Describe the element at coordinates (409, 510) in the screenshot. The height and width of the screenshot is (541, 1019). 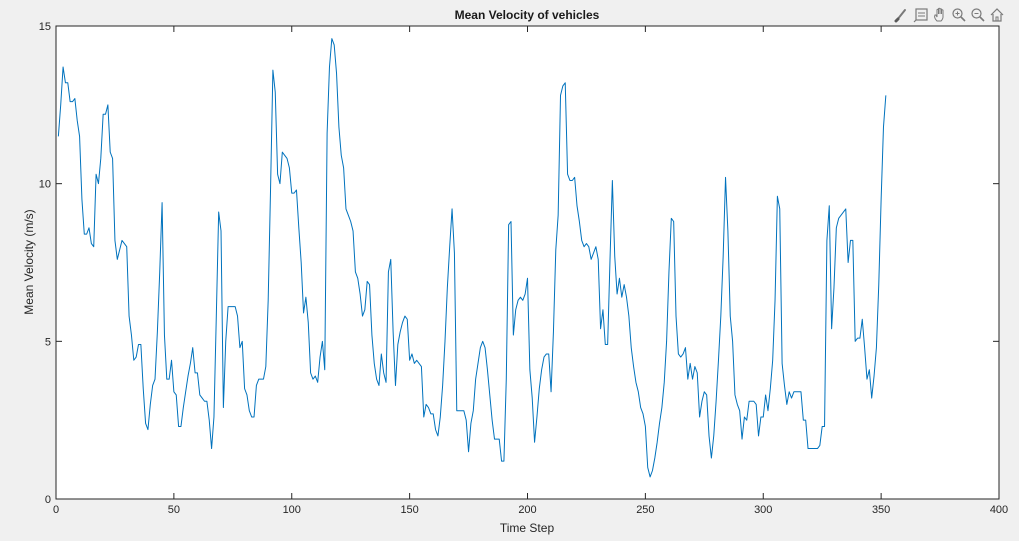
I see `x-tick-label: 150` at that location.